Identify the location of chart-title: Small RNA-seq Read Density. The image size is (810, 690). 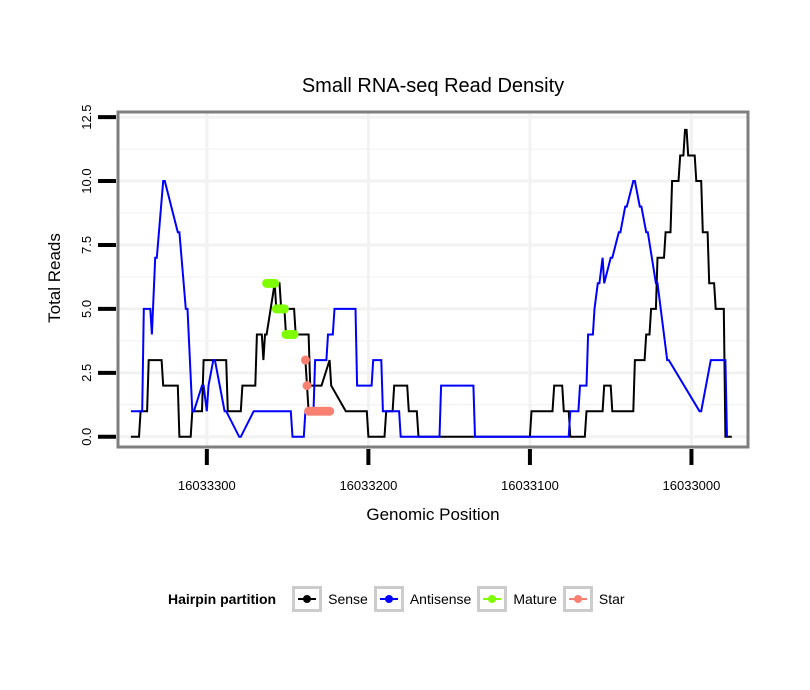
(433, 86).